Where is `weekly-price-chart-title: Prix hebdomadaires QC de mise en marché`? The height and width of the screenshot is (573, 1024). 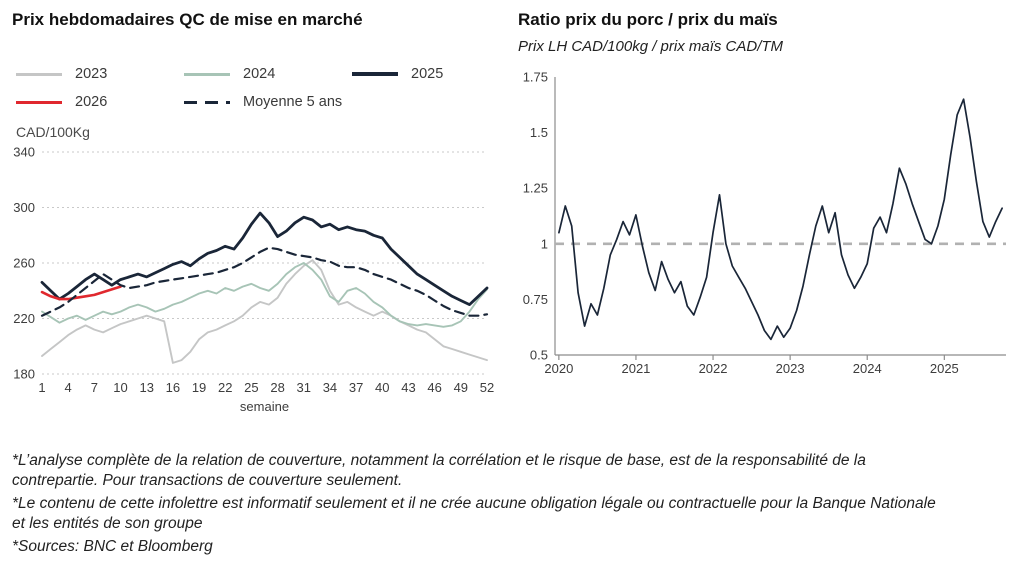 weekly-price-chart-title: Prix hebdomadaires QC de mise en marché is located at coordinates (187, 19).